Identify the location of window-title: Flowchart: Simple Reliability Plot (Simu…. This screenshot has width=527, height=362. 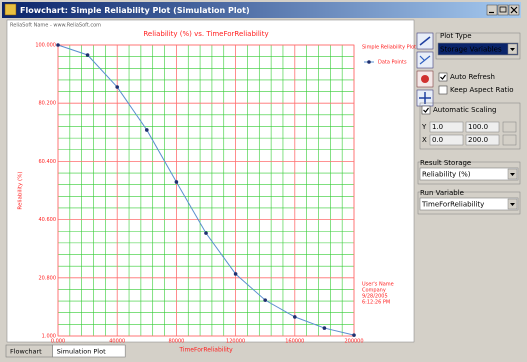
(135, 10).